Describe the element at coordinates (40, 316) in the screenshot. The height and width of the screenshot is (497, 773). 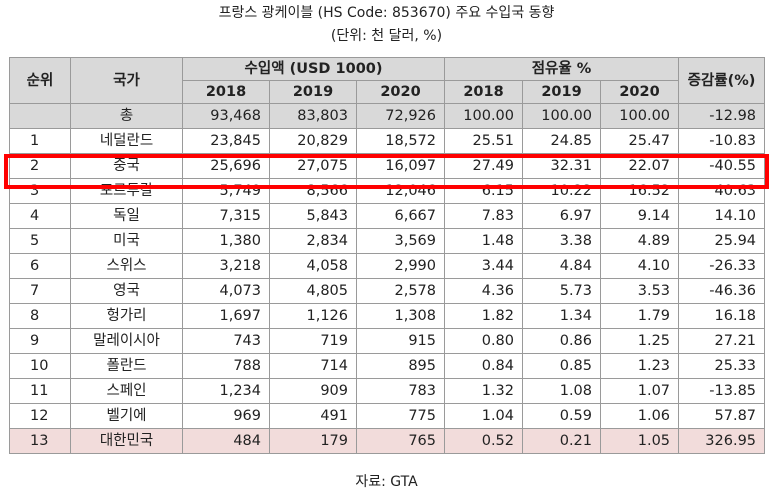
I see `rank-cell: 8` at that location.